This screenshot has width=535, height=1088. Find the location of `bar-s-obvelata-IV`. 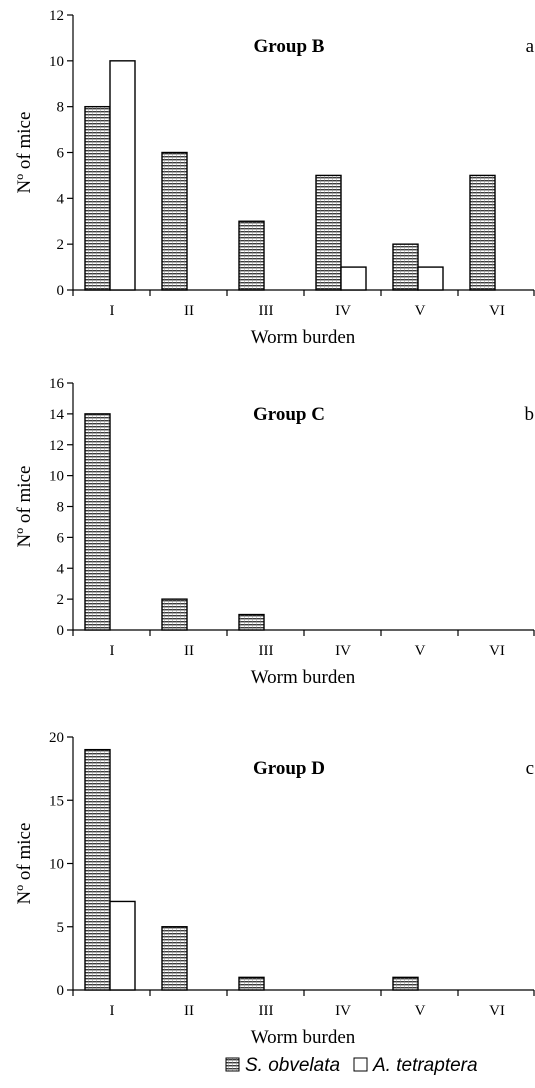

bar-s-obvelata-IV is located at coordinates (328, 232).